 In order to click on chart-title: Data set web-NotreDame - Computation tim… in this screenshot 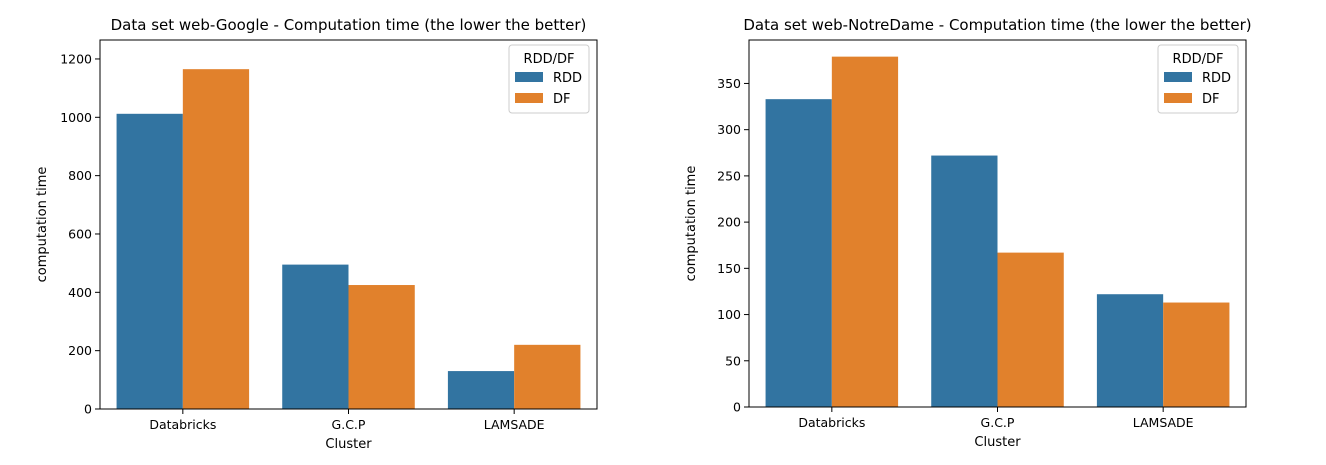, I will do `click(997, 25)`.